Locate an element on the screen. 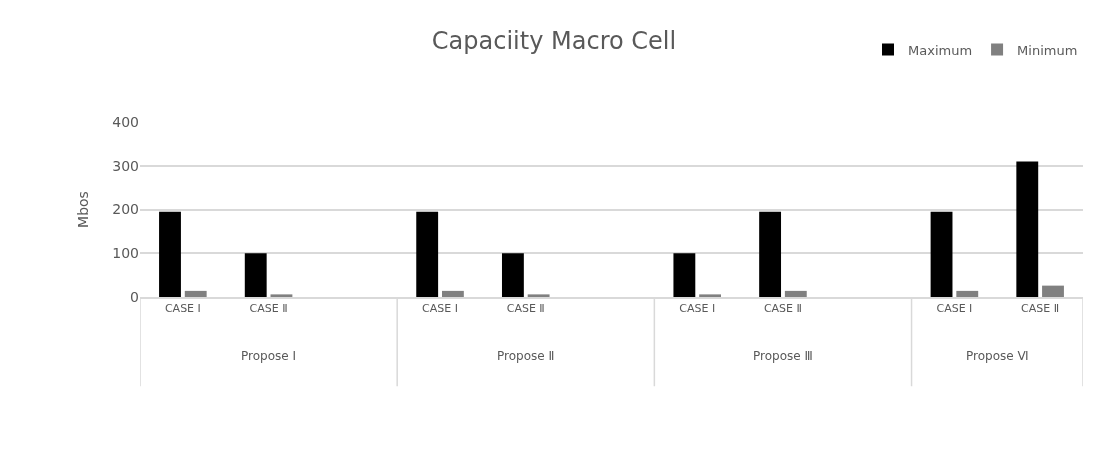 This screenshot has width=1108, height=461. legend-label: Maximum is located at coordinates (940, 50).